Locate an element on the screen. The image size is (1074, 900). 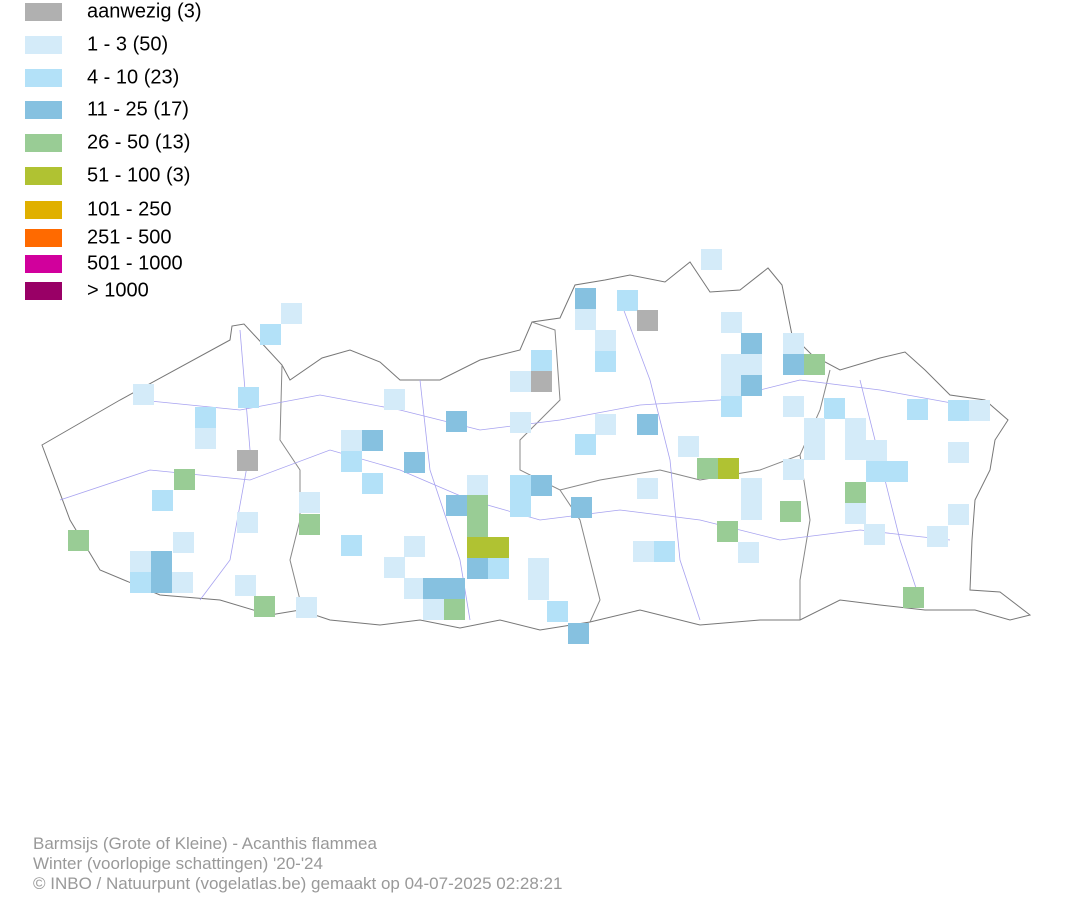
legend-label: 501 - 1000 is located at coordinates (135, 263).